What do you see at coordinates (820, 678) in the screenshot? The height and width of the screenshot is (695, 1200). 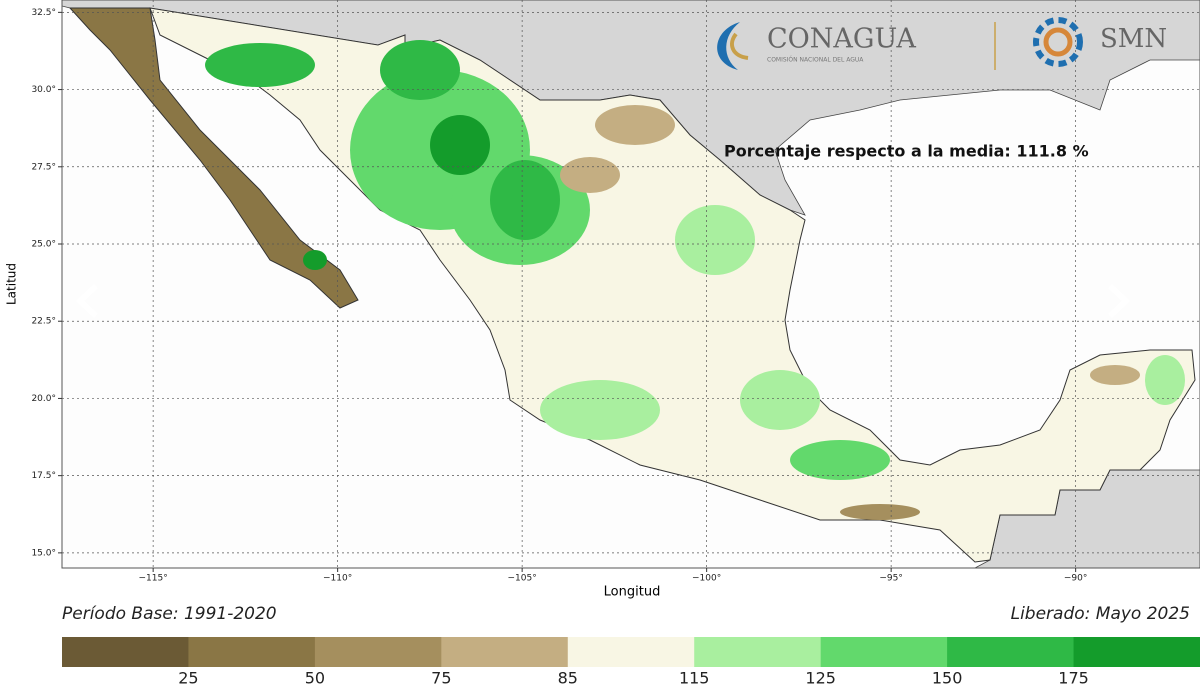 I see `colorbar-label: 125` at bounding box center [820, 678].